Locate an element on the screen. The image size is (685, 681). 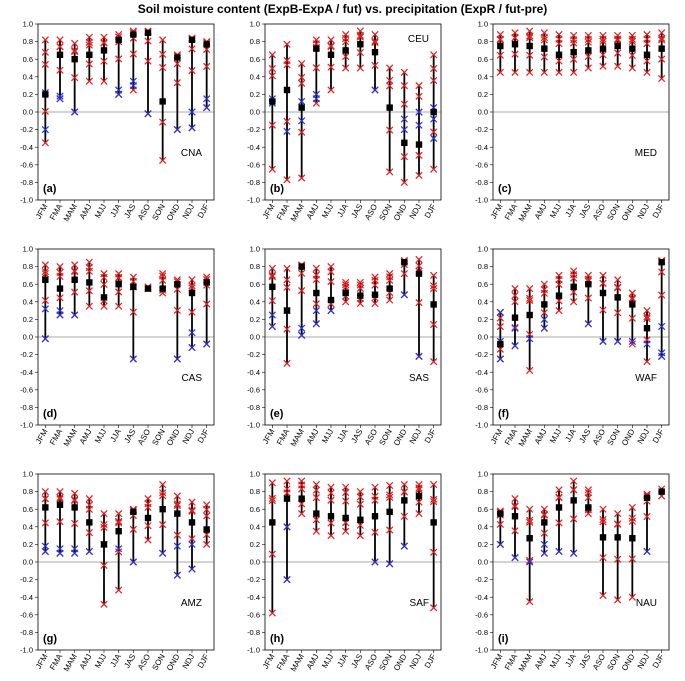
month-label: AMJ is located at coordinates (86, 212).